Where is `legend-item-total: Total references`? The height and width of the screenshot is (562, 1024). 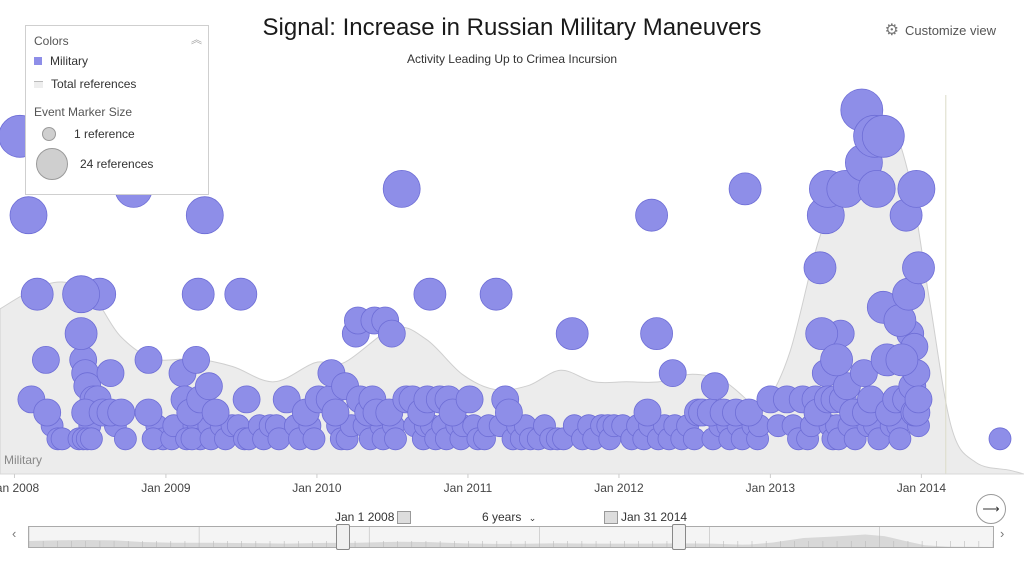 legend-item-total: Total references is located at coordinates (85, 84).